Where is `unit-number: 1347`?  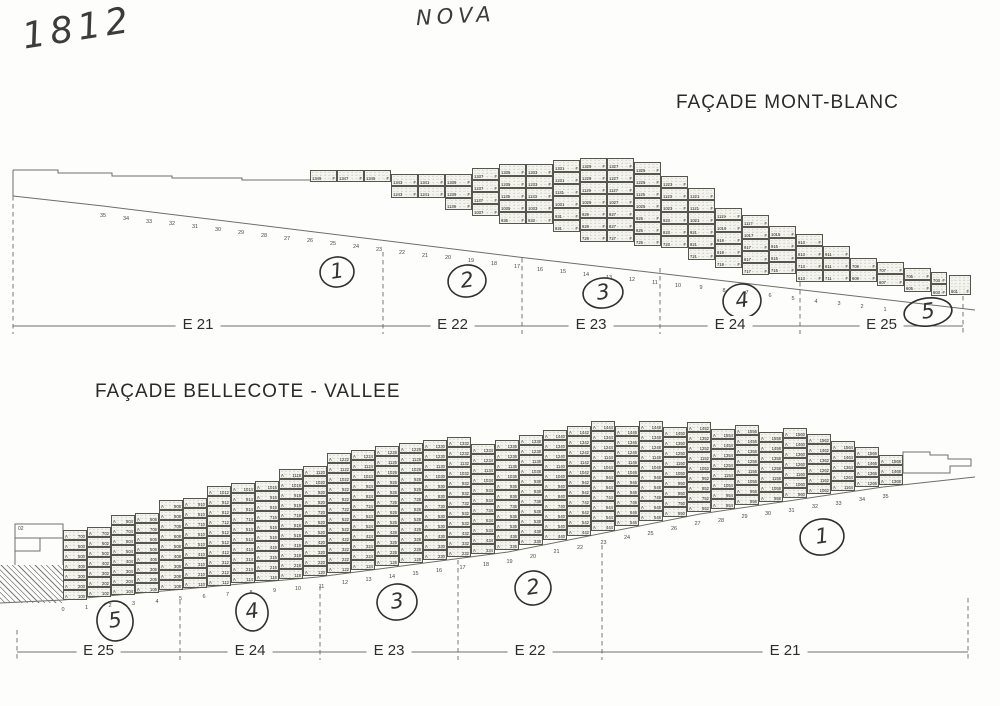
unit-number: 1347 is located at coordinates (344, 178).